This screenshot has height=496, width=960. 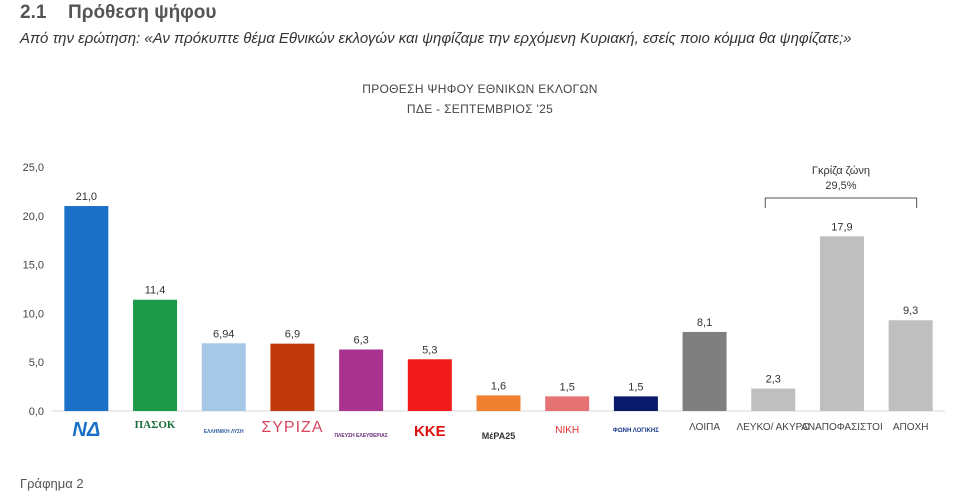 What do you see at coordinates (33, 266) in the screenshot?
I see `y-tick-label: 15,0` at bounding box center [33, 266].